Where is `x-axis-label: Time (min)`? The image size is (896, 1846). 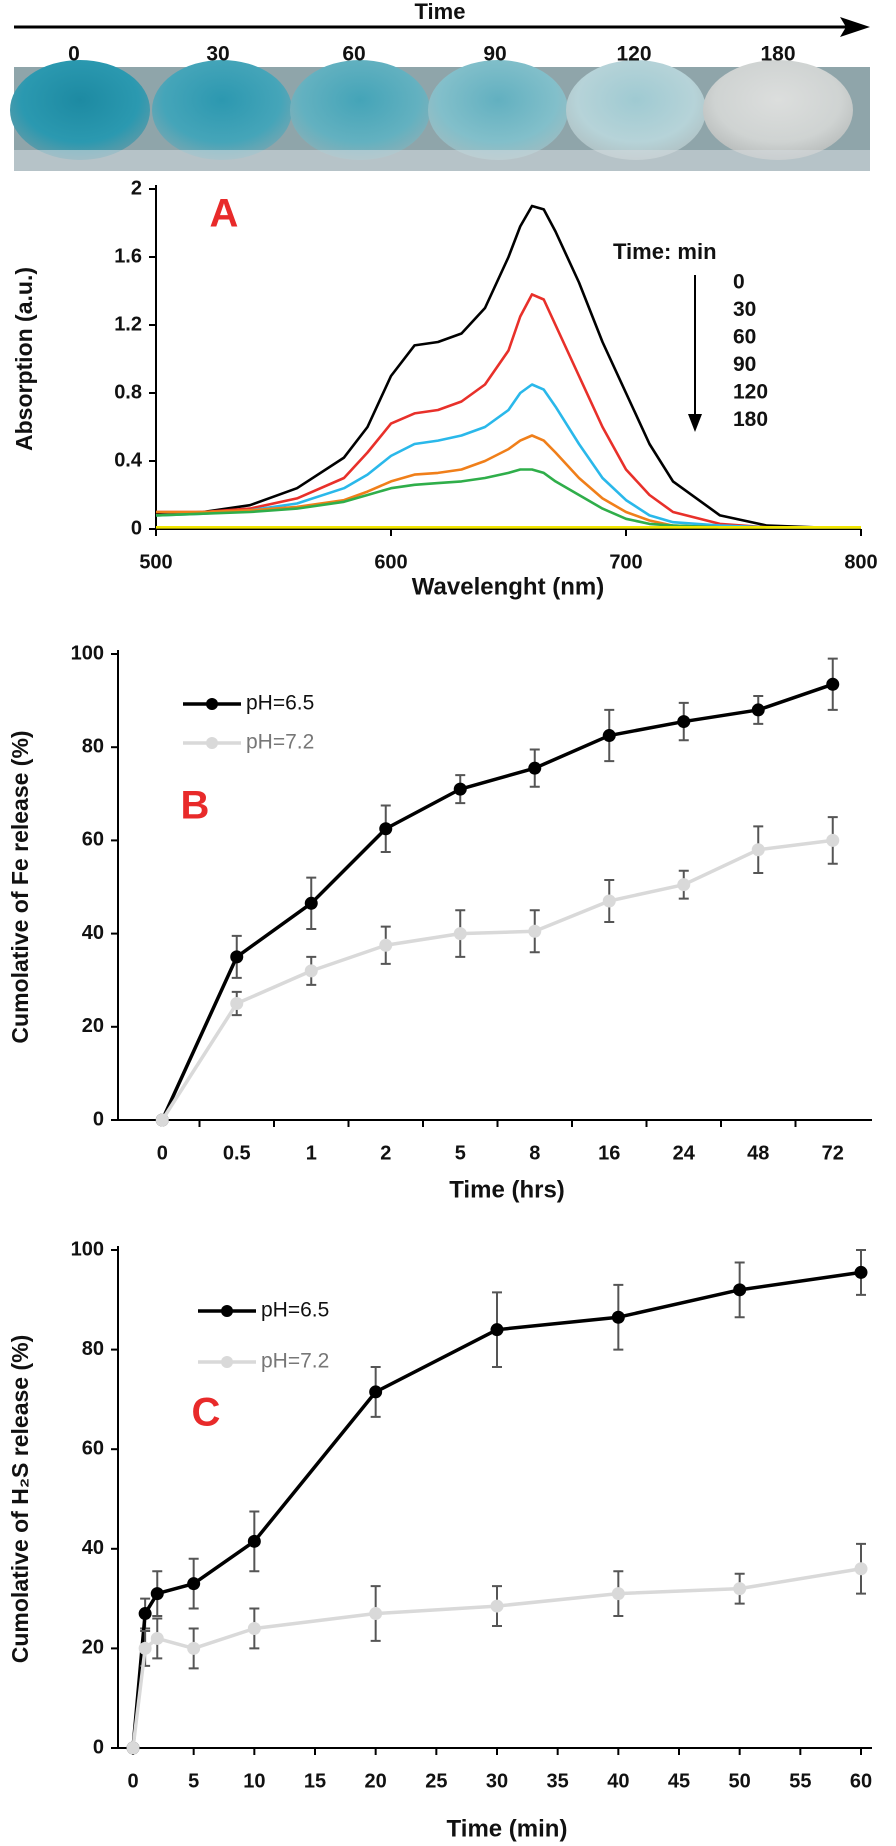
x-axis-label: Time (min) is located at coordinates (507, 1828).